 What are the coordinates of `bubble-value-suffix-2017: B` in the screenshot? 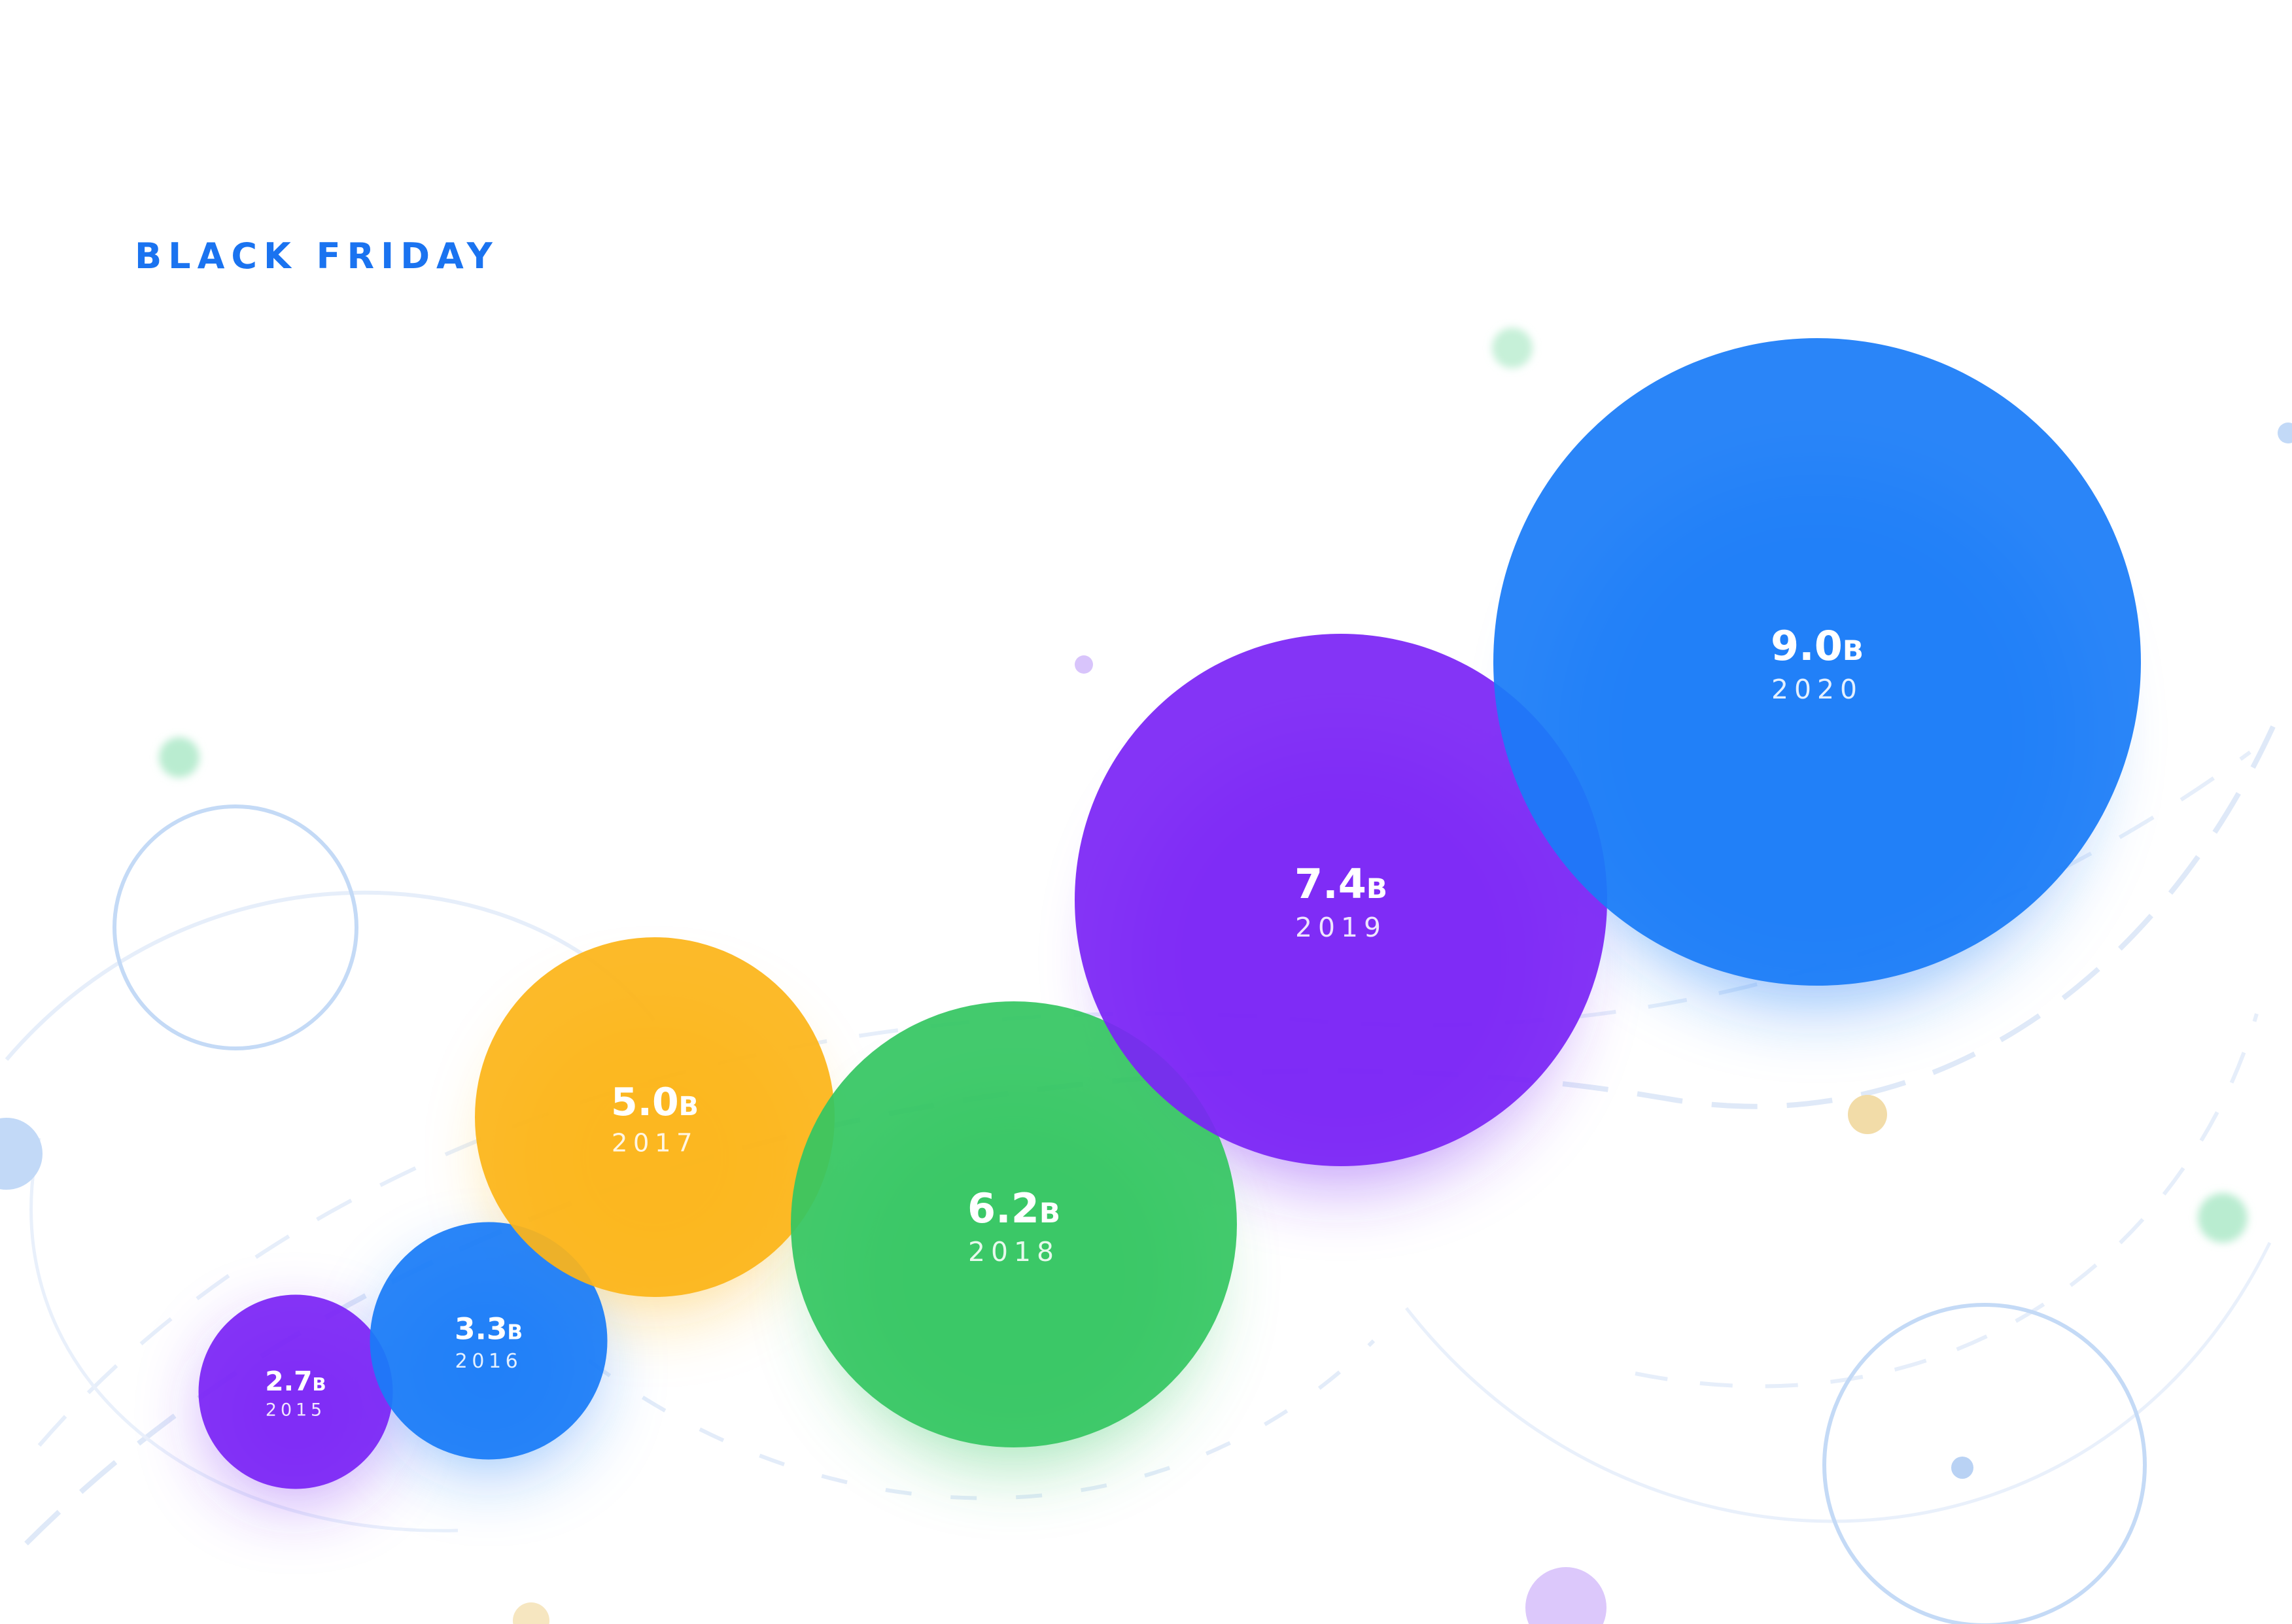 It's located at (689, 1107).